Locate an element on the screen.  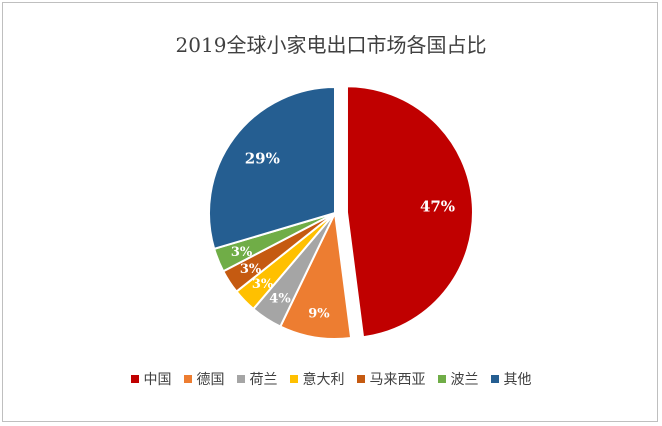
legend-item-6: 其他 is located at coordinates (511, 379).